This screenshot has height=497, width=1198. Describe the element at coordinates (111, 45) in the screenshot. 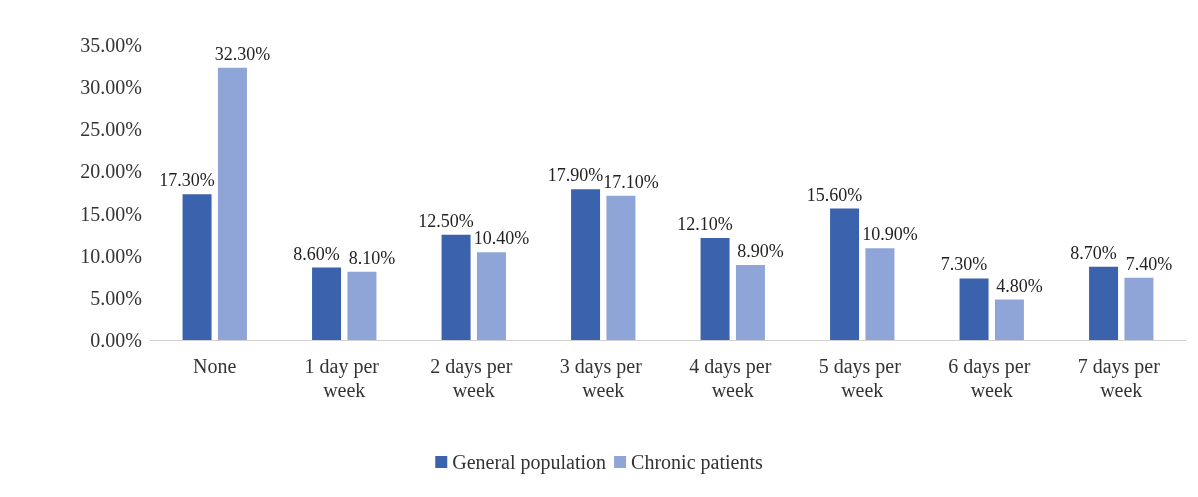

I see `y-tick-label: 35.00%` at that location.